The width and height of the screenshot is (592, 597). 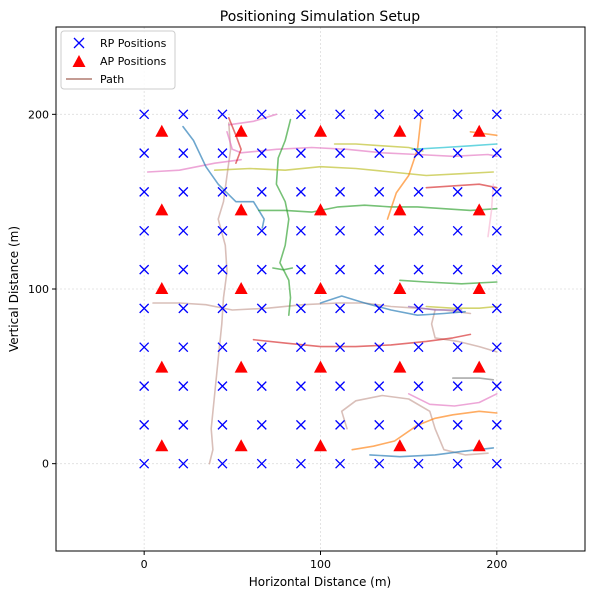 What do you see at coordinates (144, 564) in the screenshot?
I see `x-tick-label: 0` at bounding box center [144, 564].